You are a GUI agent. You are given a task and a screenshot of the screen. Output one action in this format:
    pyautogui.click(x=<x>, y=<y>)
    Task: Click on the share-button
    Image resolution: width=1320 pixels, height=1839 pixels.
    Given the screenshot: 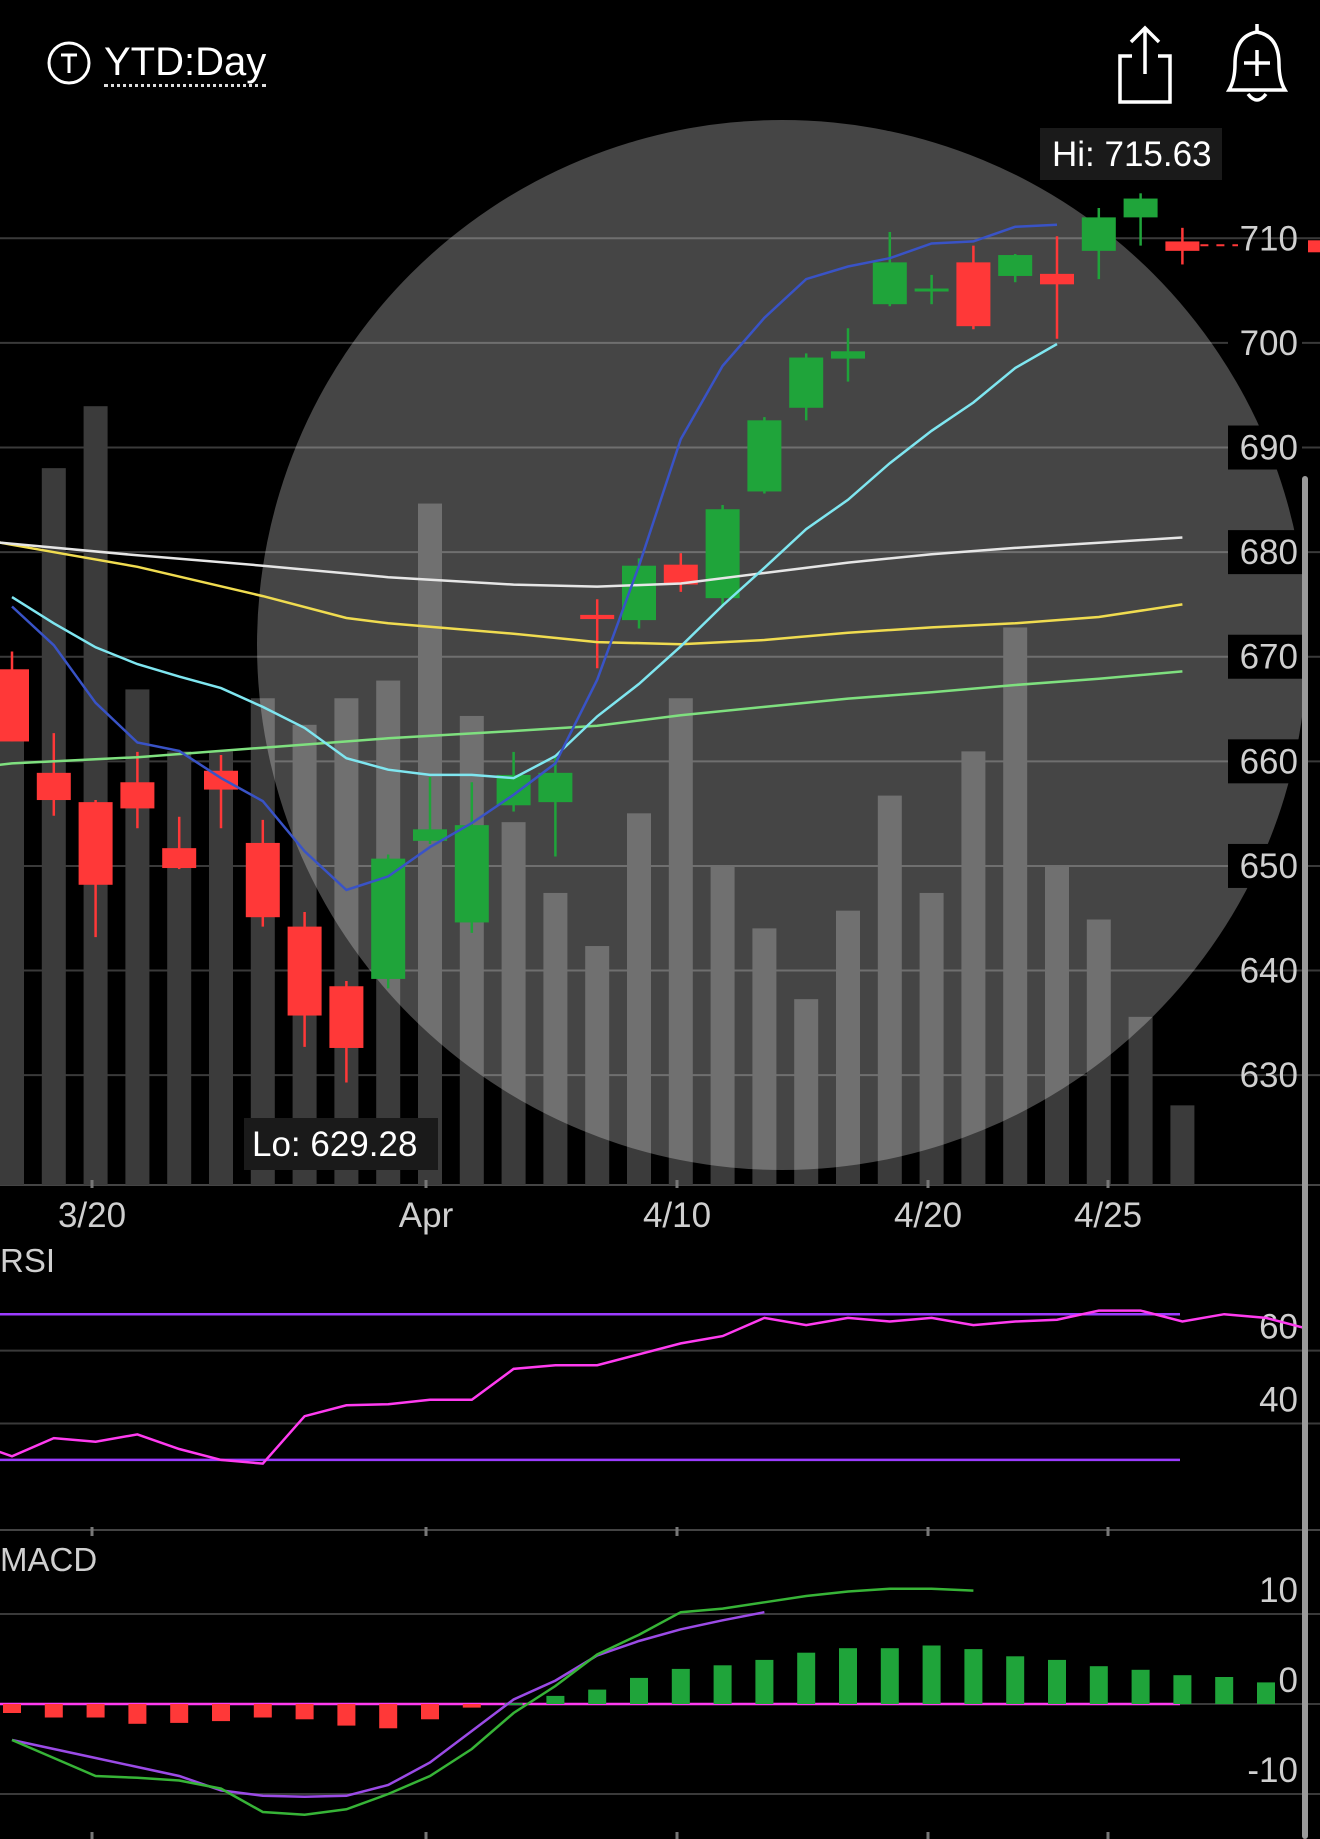 What is the action you would take?
    pyautogui.click(x=1145, y=65)
    